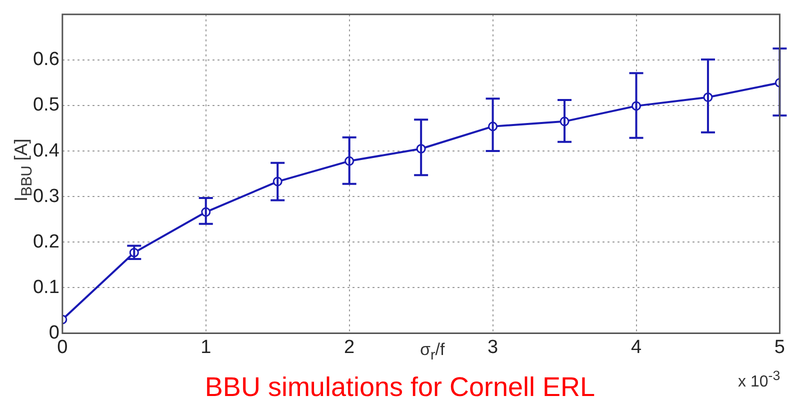  I want to click on x-tick-label: 4, so click(636, 347).